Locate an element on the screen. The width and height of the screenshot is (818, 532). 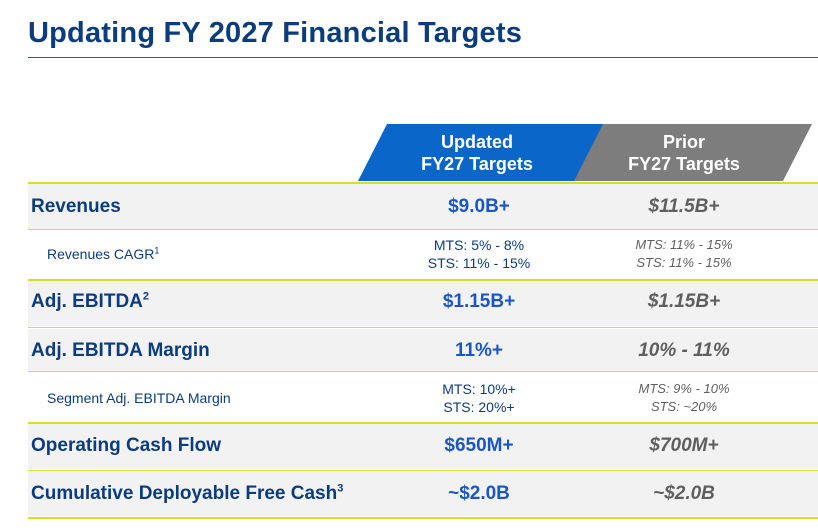
footnote-marker: 2 is located at coordinates (146, 296).